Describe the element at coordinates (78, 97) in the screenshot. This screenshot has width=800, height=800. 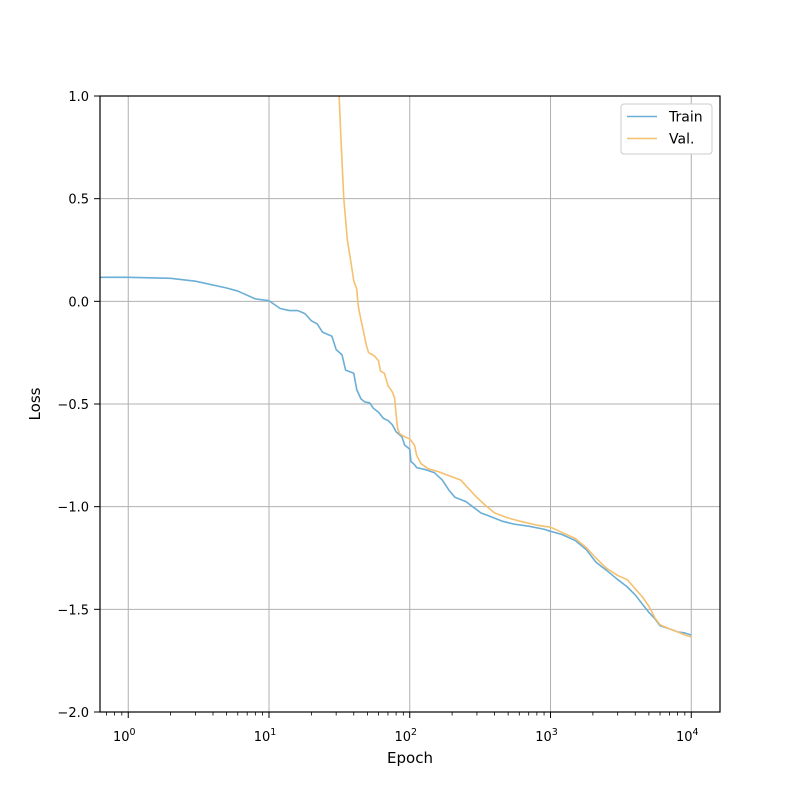
I see `y-tick-label: 1.0` at that location.